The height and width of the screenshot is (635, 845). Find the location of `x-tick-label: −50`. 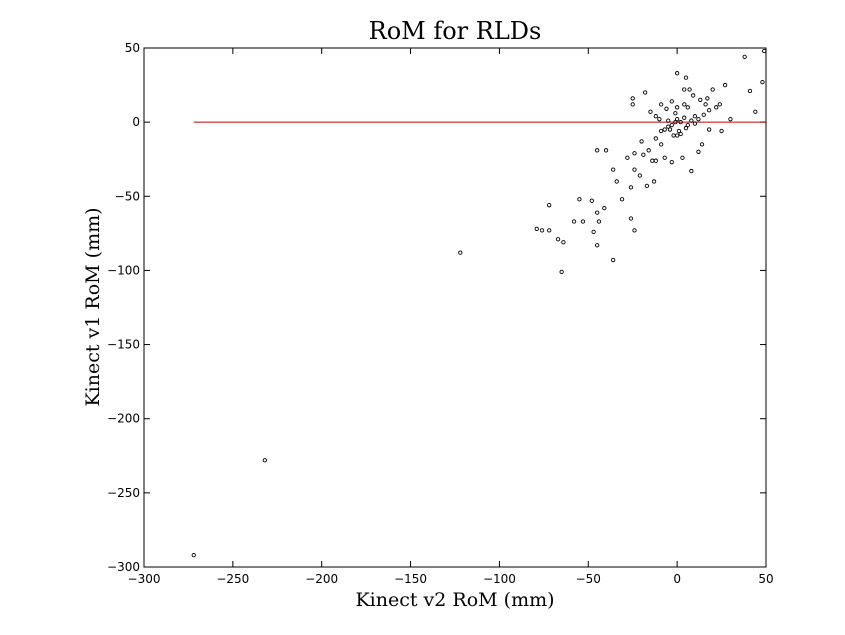

x-tick-label: −50 is located at coordinates (588, 579).